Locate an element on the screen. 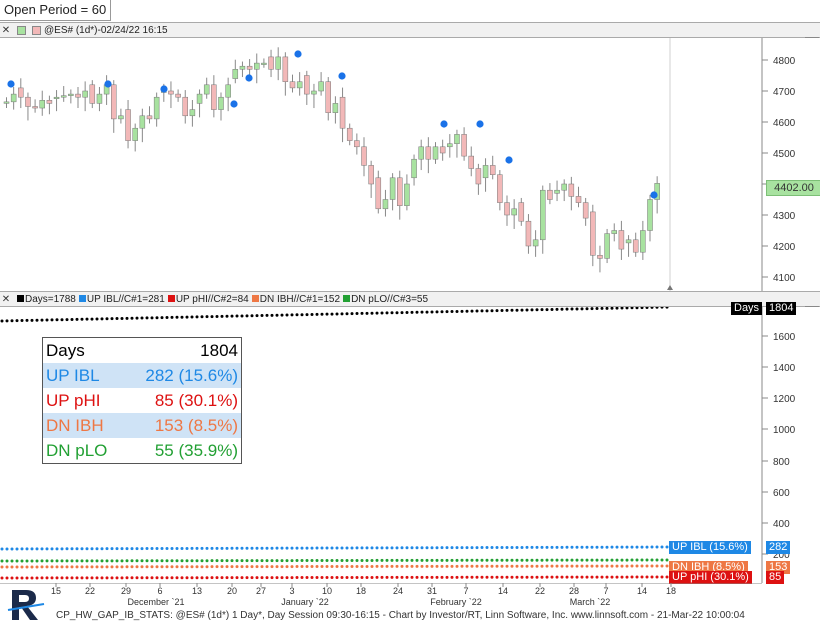 The width and height of the screenshot is (820, 624). open-period-label: Open Period = 60 is located at coordinates (56, 10).